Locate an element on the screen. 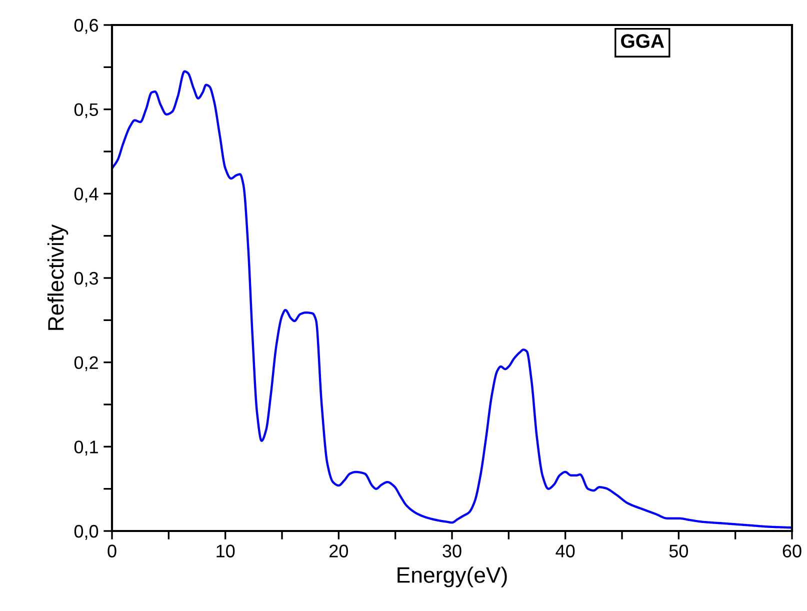  x-tick-label: 0 is located at coordinates (112, 551).